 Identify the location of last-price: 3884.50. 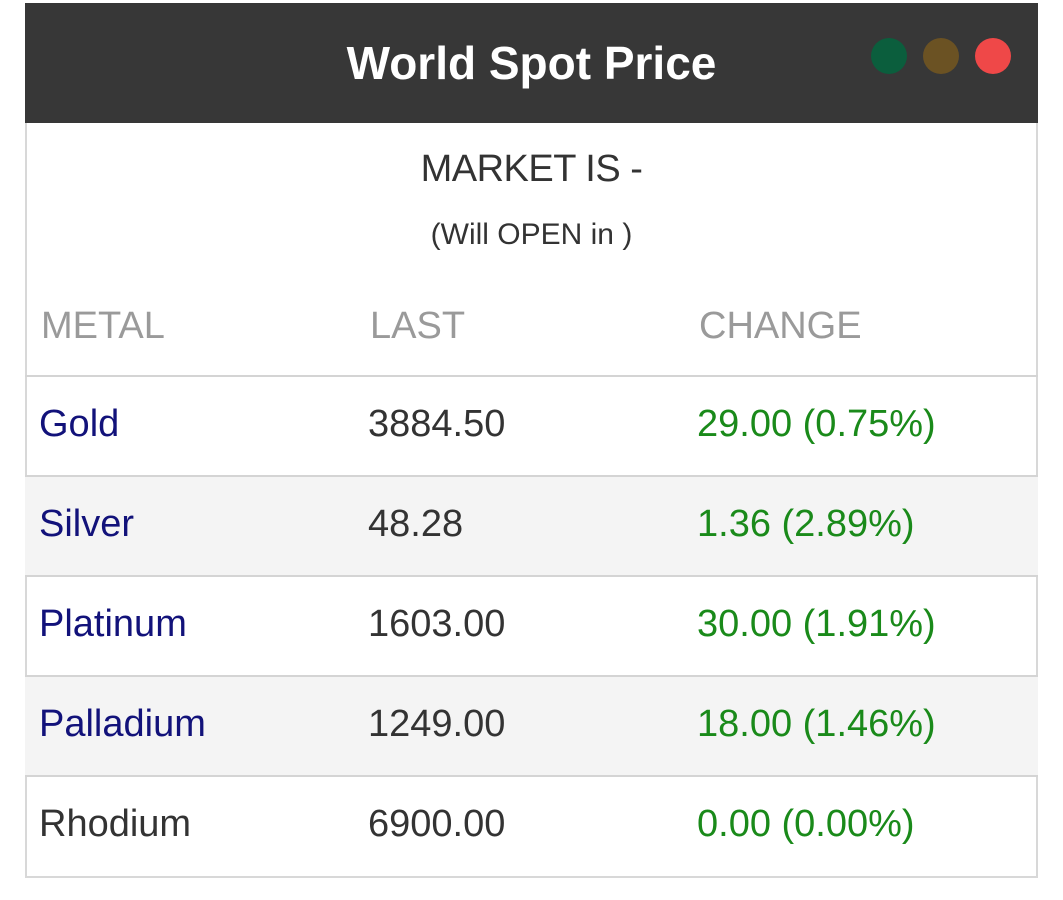
(437, 424).